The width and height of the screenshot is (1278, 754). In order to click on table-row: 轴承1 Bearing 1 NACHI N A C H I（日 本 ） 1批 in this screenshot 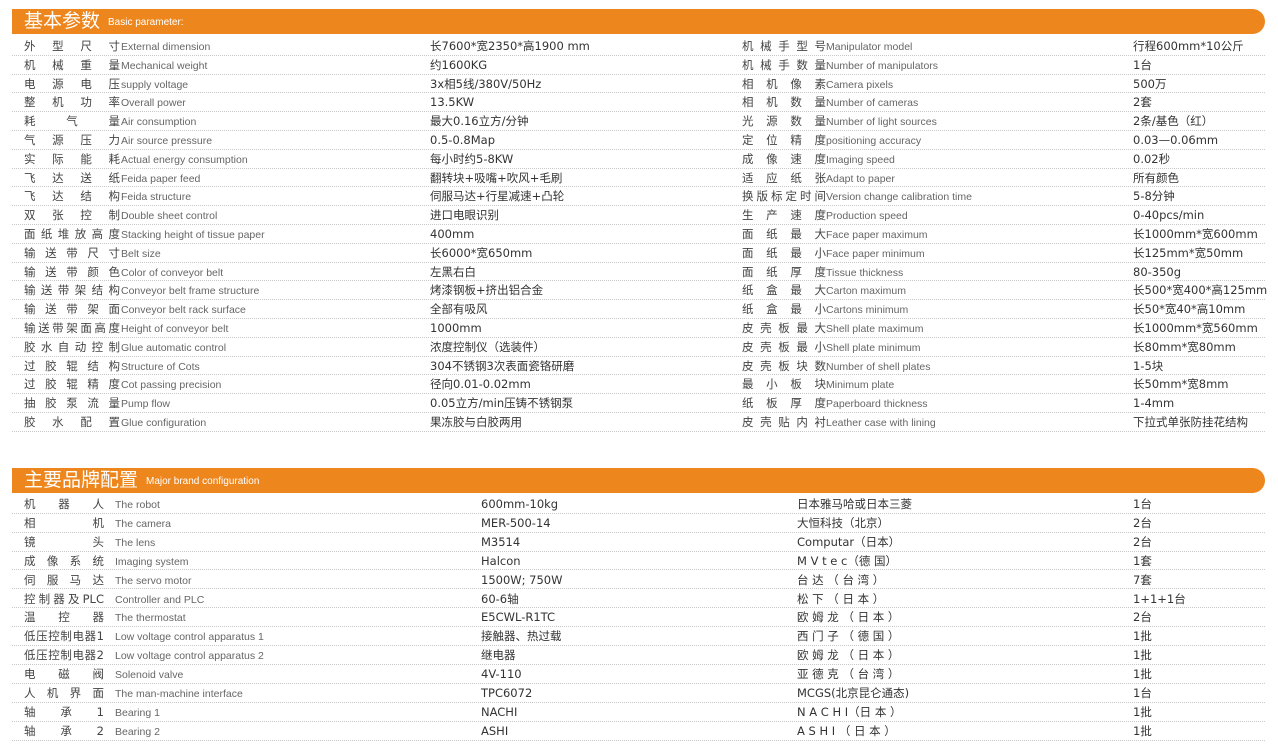, I will do `click(638, 712)`.